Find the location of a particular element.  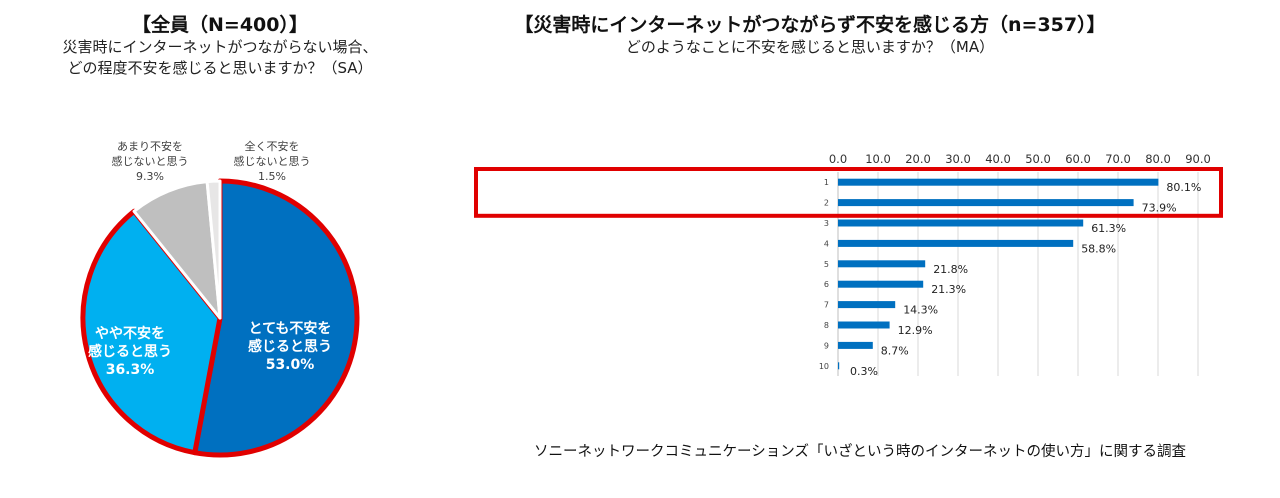

category-label-9: 9 is located at coordinates (826, 345).